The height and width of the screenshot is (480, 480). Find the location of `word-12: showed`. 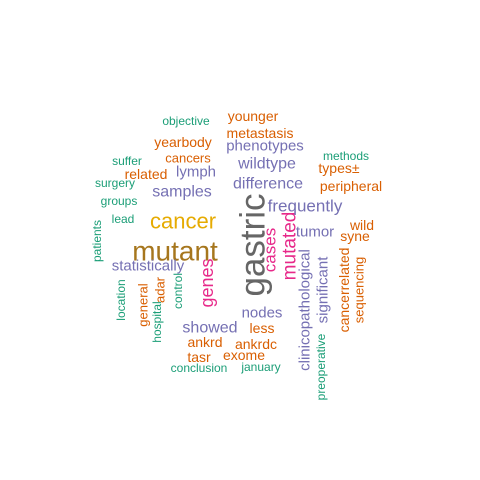

word-12: showed is located at coordinates (209, 328).